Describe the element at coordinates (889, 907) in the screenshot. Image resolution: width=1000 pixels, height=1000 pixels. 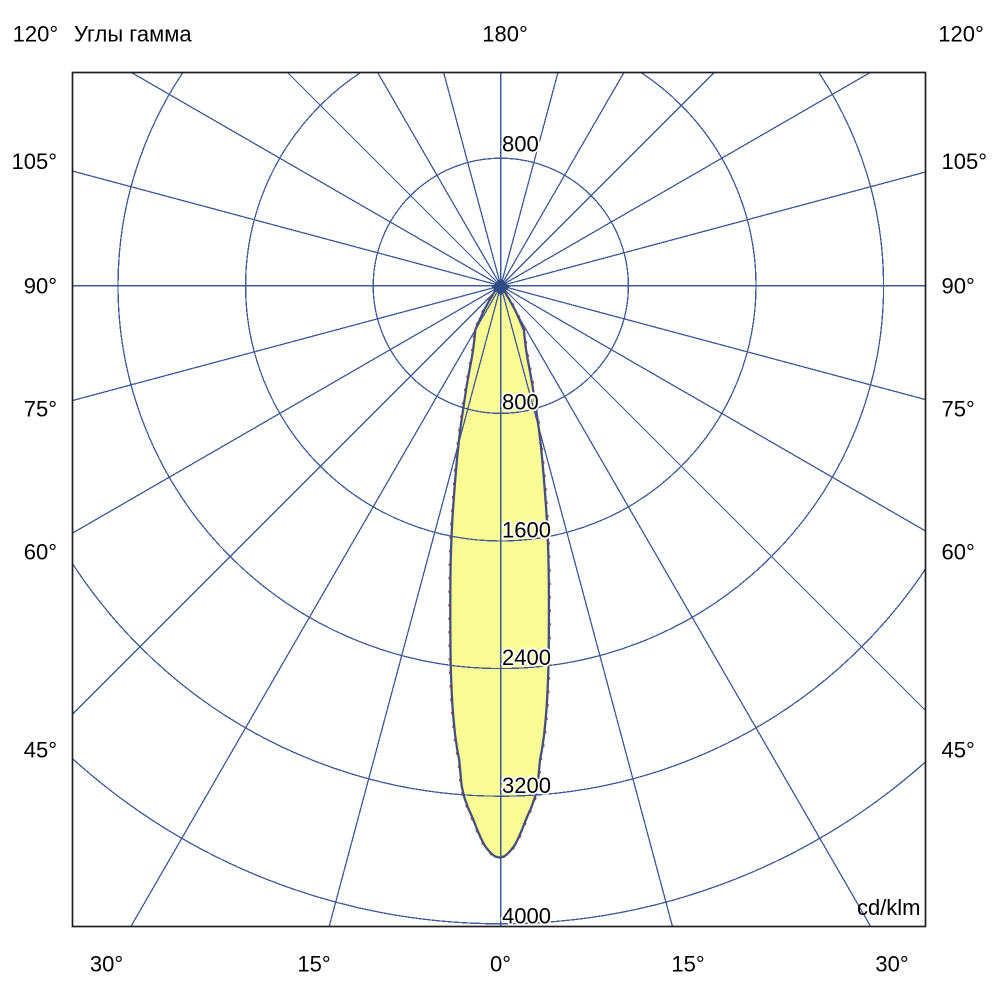
I see `svg-text: cd/klm` at that location.